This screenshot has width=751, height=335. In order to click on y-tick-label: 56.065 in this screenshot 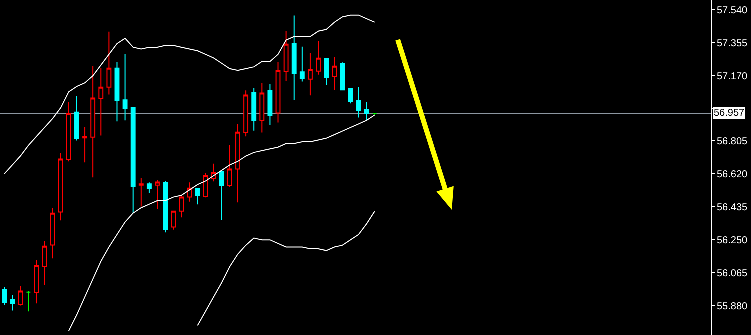, I will do `click(732, 274)`.